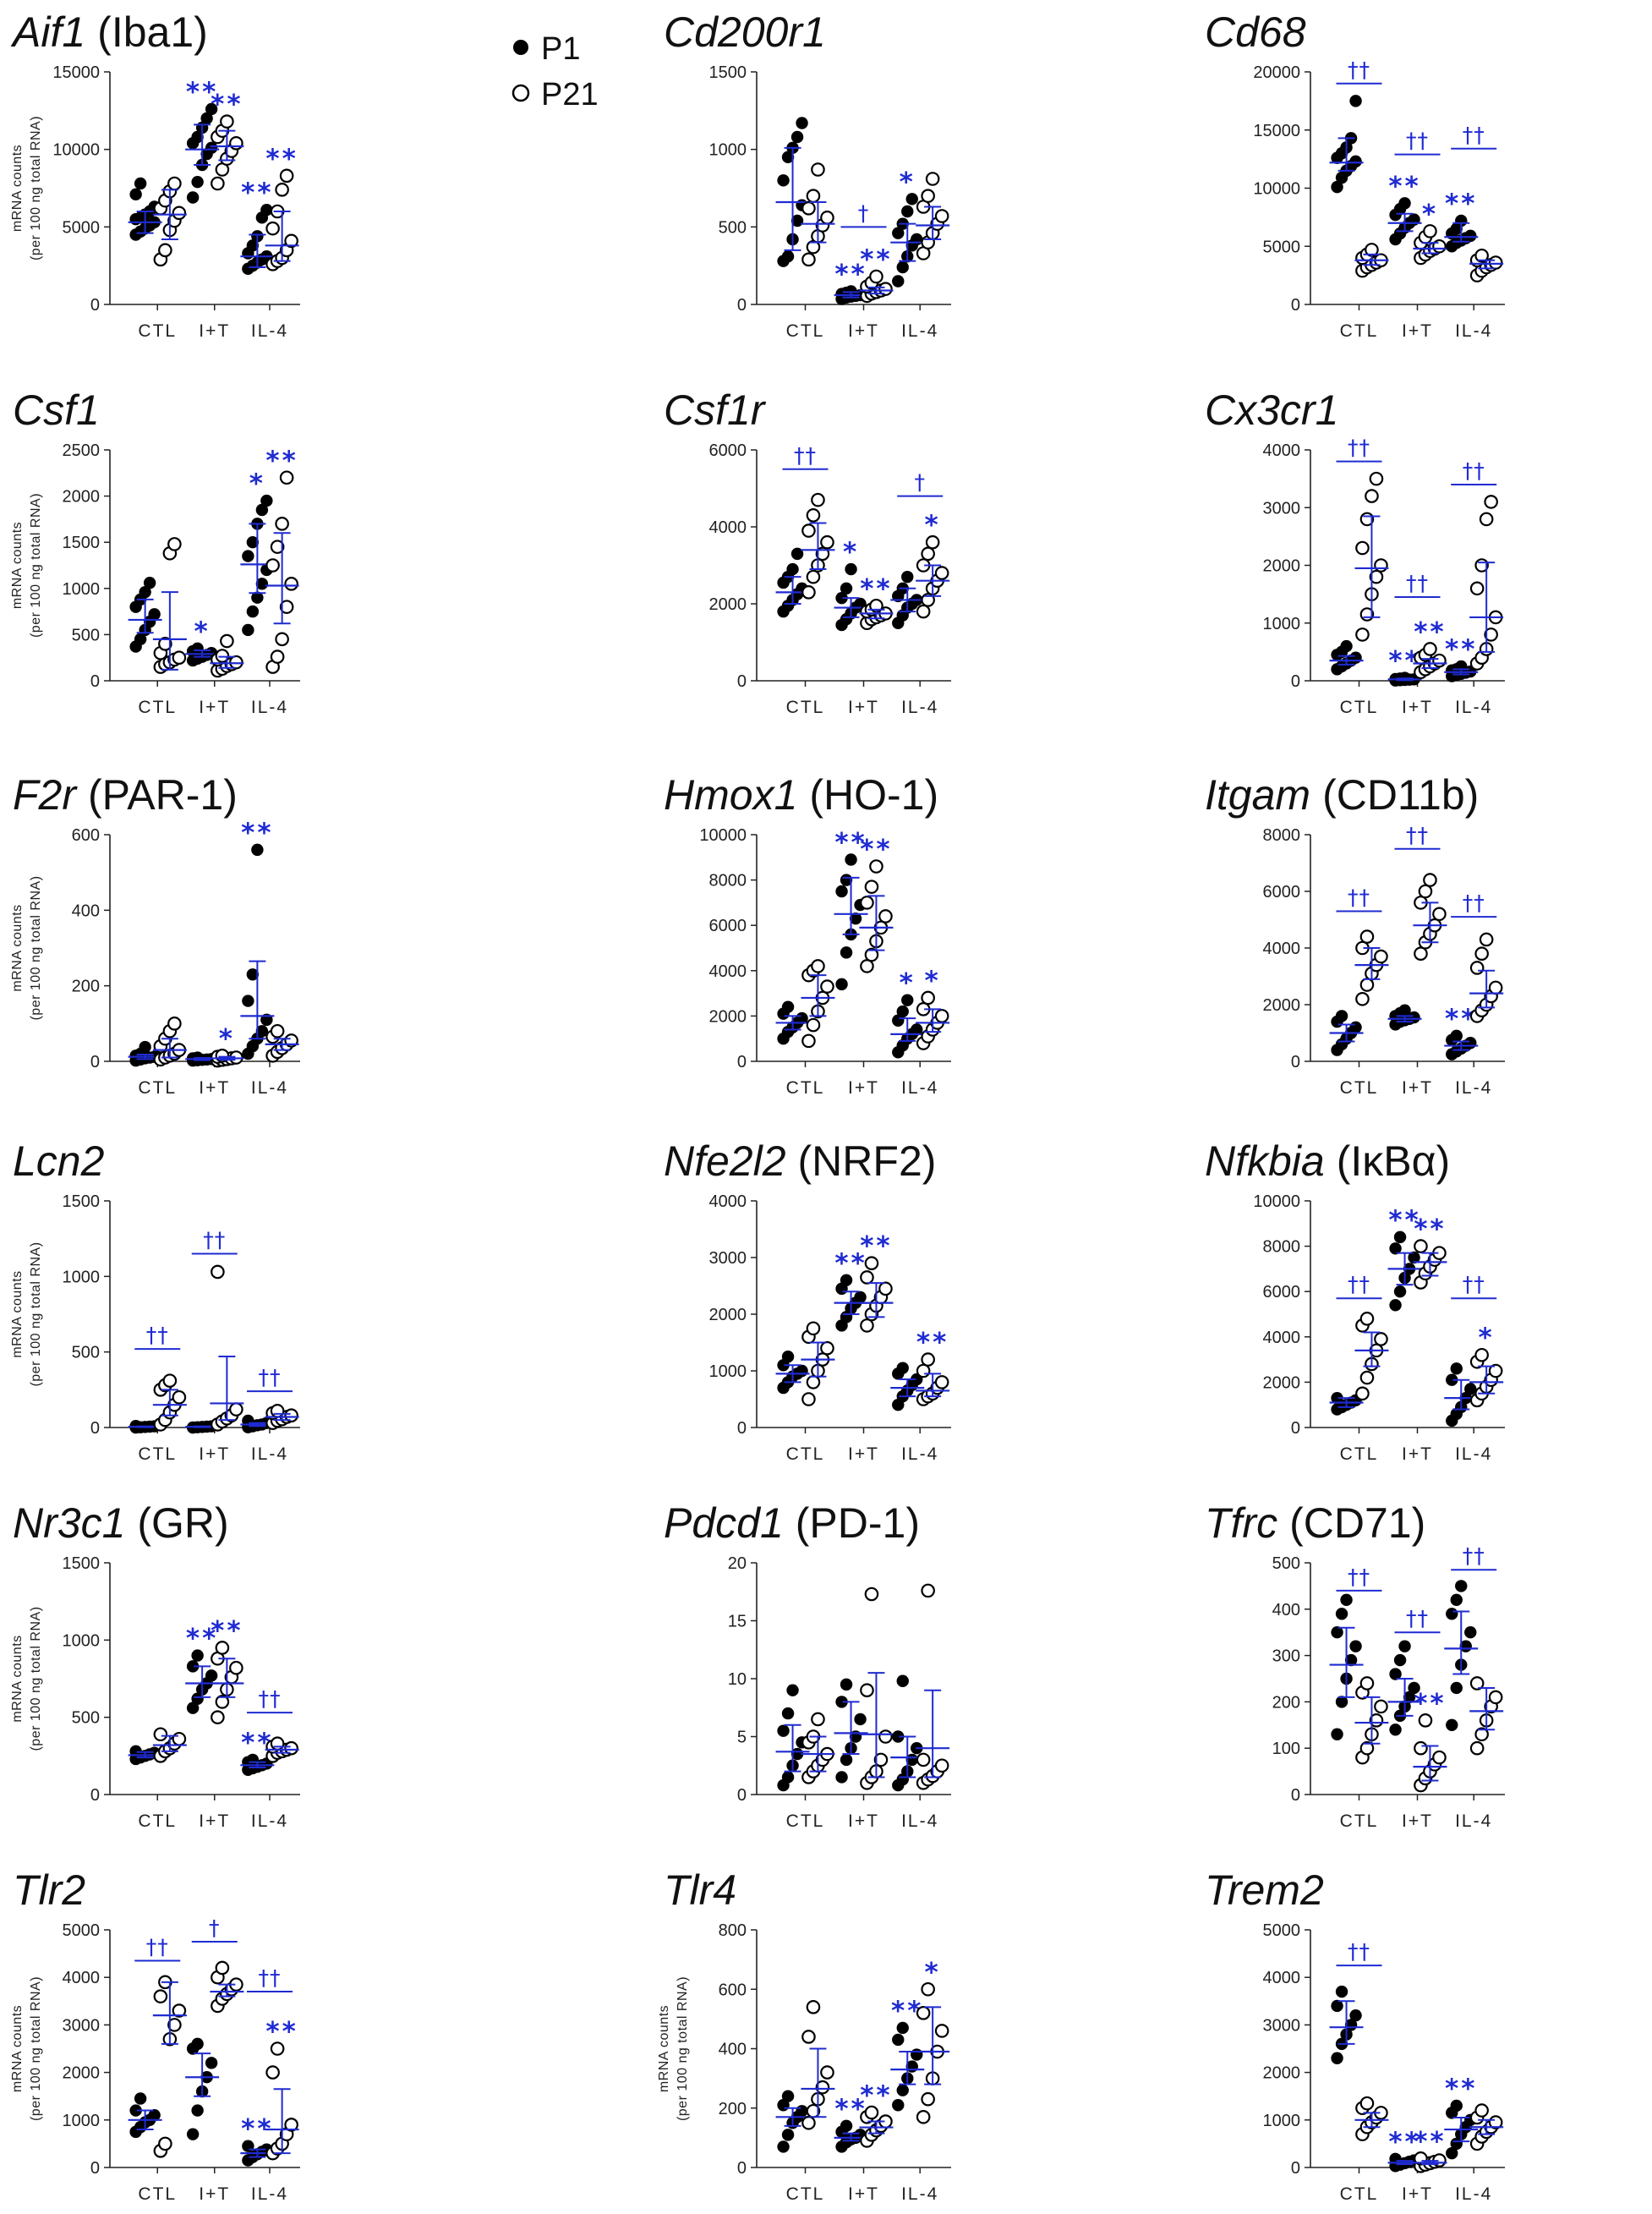 This screenshot has height=2214, width=1652. Describe the element at coordinates (282, 1750) in the screenshot. I see `group-il4-p21` at that location.